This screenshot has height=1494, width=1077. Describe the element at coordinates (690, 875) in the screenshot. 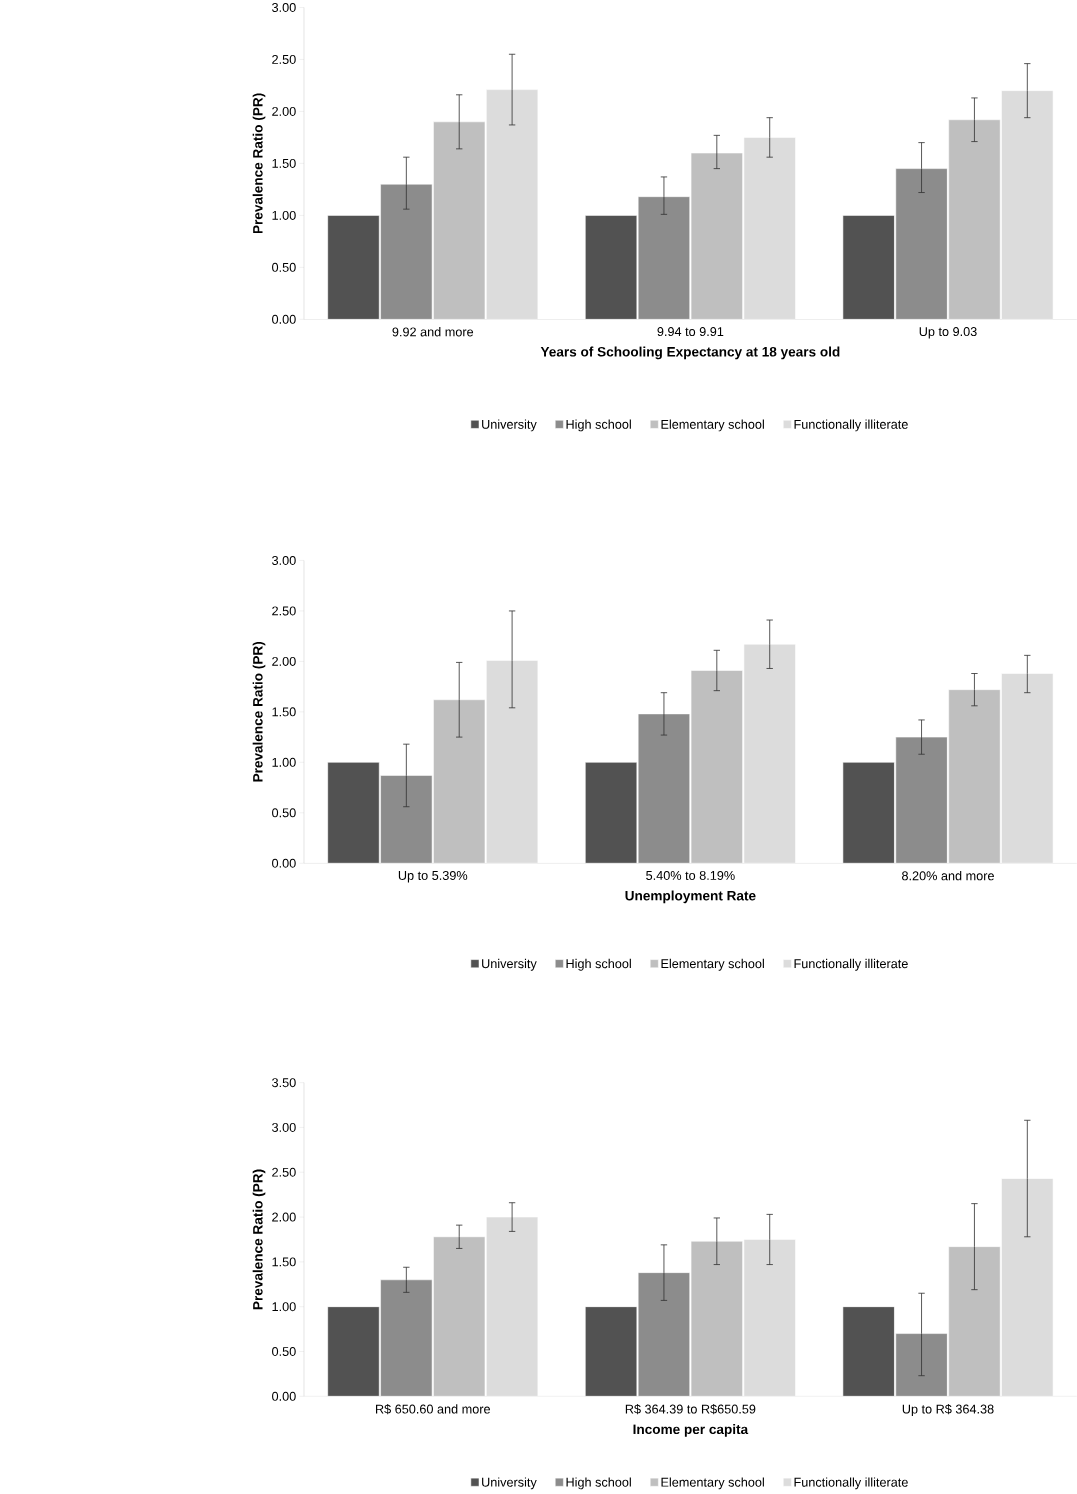

I see `x-tick-label: 5.40% to 8.19%` at that location.